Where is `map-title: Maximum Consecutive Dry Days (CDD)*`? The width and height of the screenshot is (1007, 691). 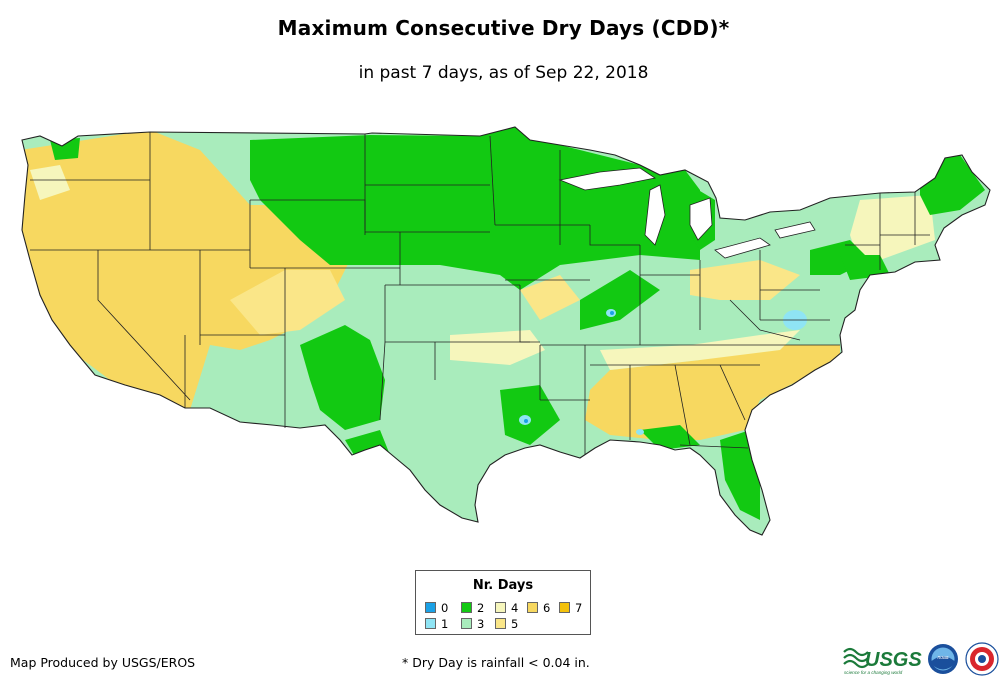
map-title: Maximum Consecutive Dry Days (CDD)* is located at coordinates (503, 28).